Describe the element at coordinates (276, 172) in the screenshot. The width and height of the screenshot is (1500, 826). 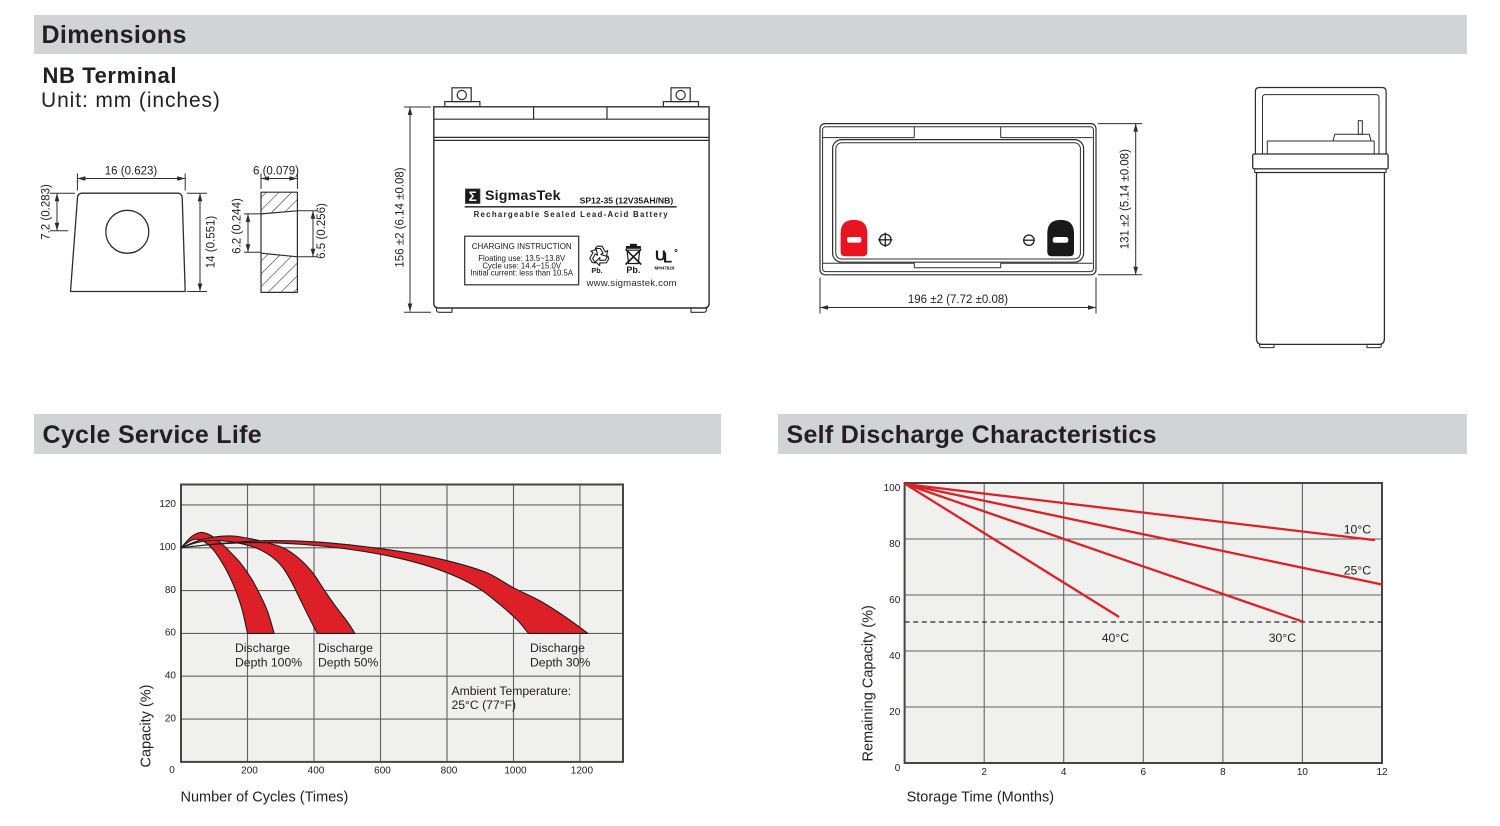
I see `svg-text: 6 (0.079)` at that location.